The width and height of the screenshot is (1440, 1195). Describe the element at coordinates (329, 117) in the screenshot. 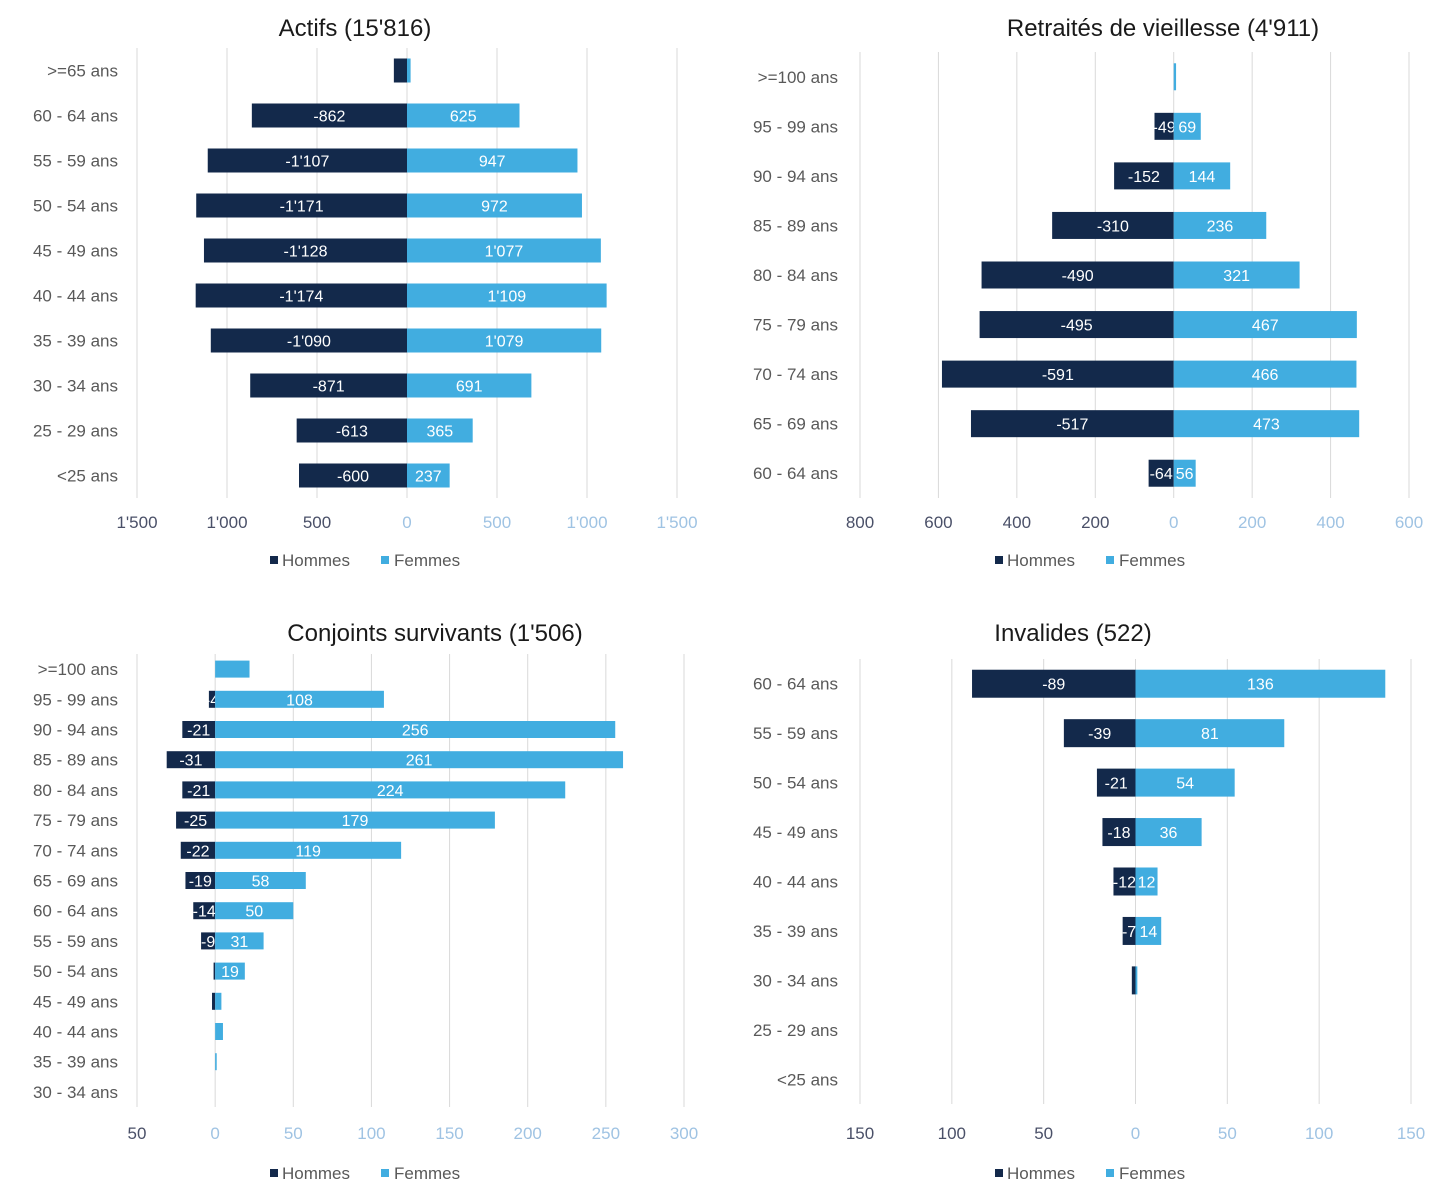

I see `data-label: -862` at that location.